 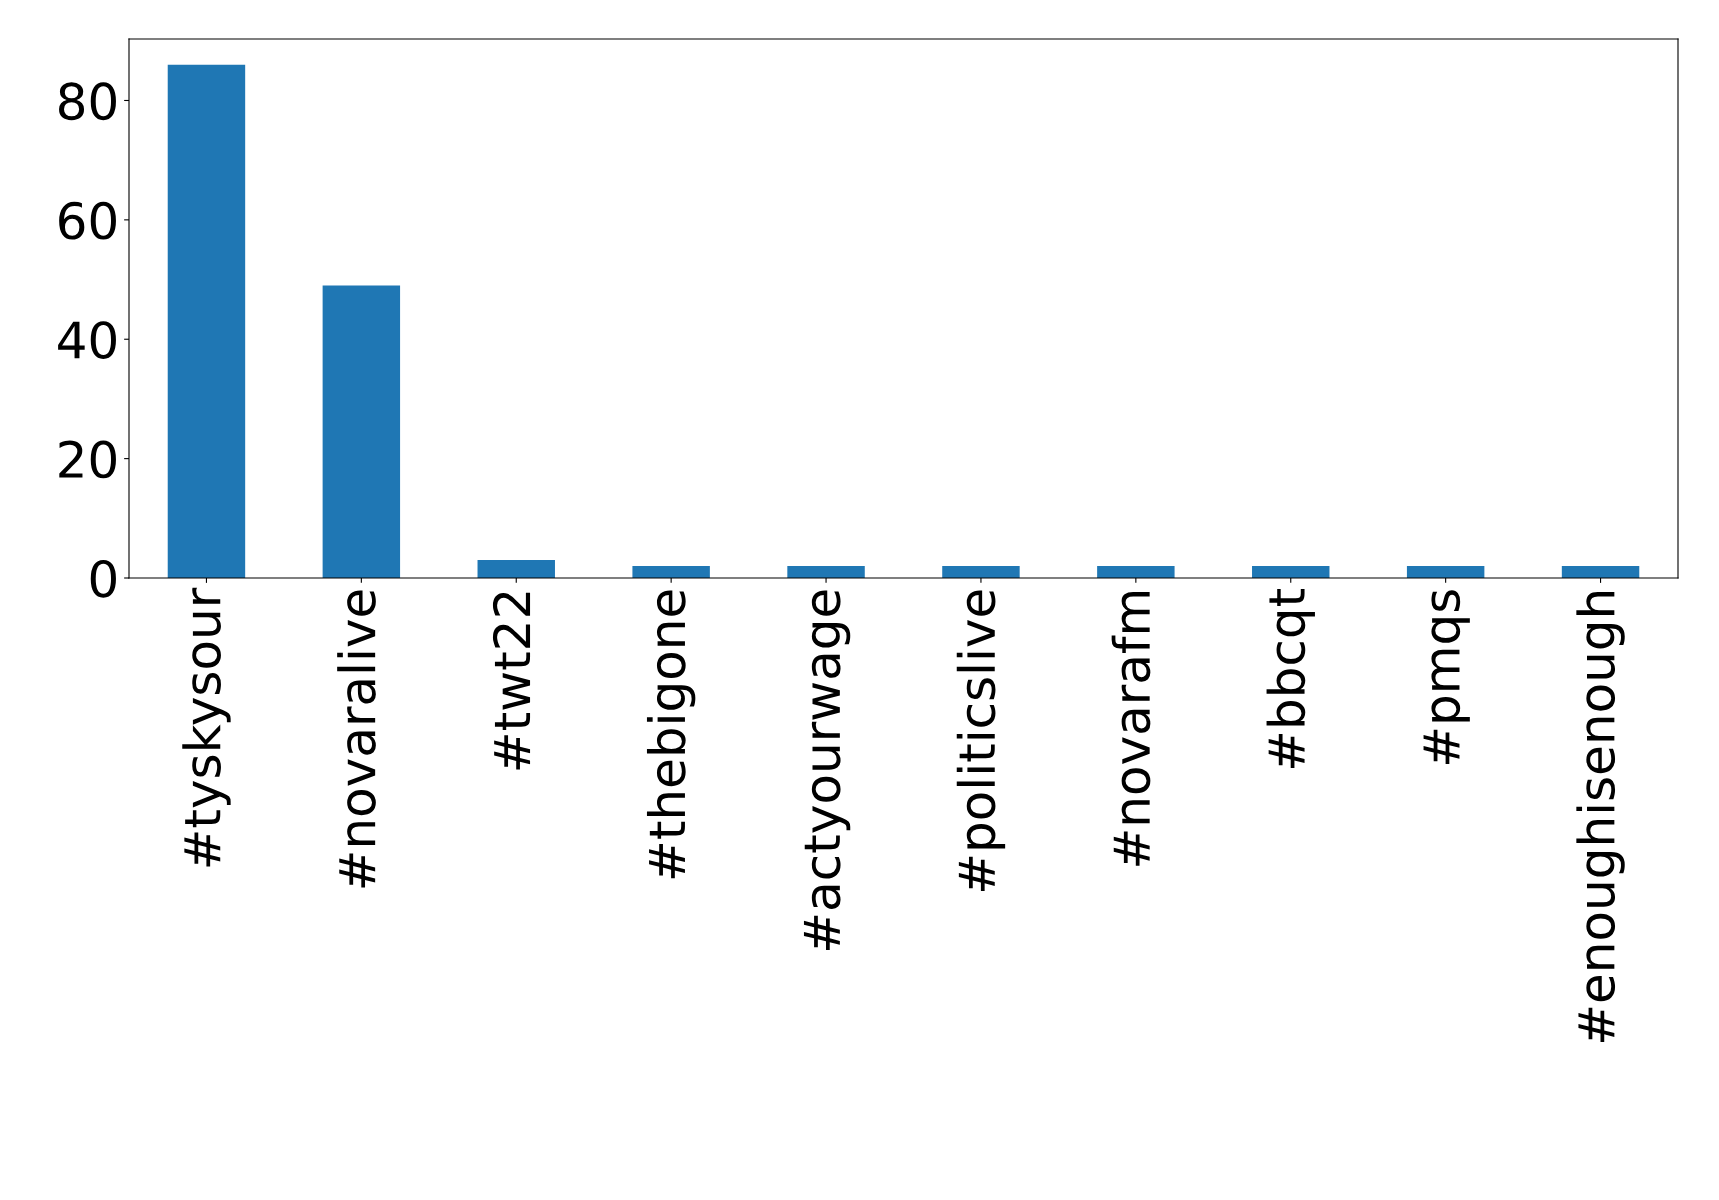 I want to click on x-tick-label: #pmqs, so click(x=1446, y=677).